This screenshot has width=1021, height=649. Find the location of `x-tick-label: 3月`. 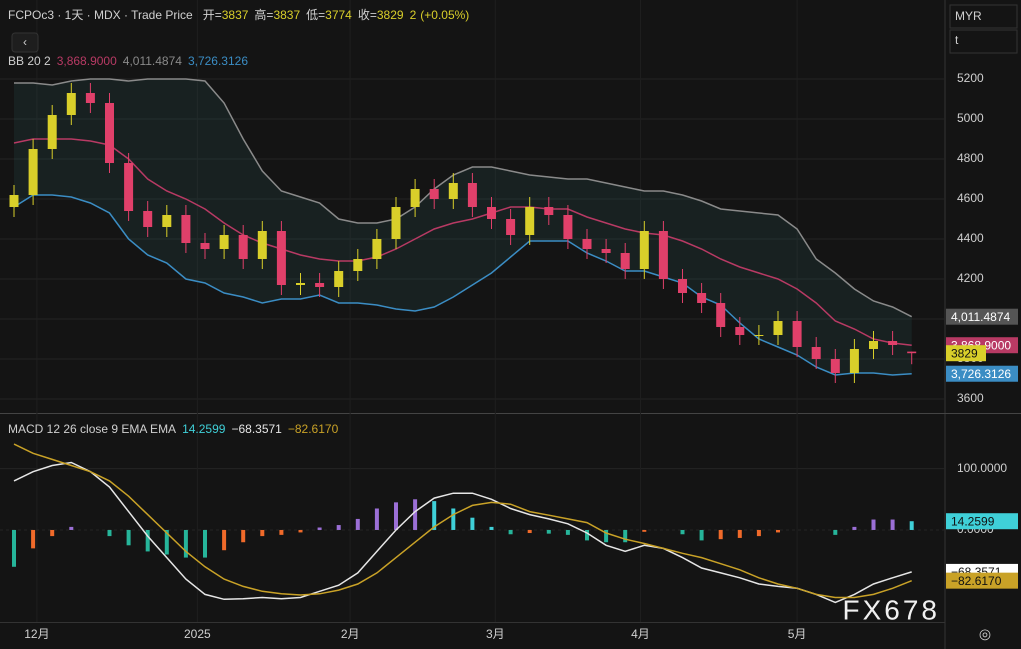

x-tick-label: 3月 is located at coordinates (495, 634).